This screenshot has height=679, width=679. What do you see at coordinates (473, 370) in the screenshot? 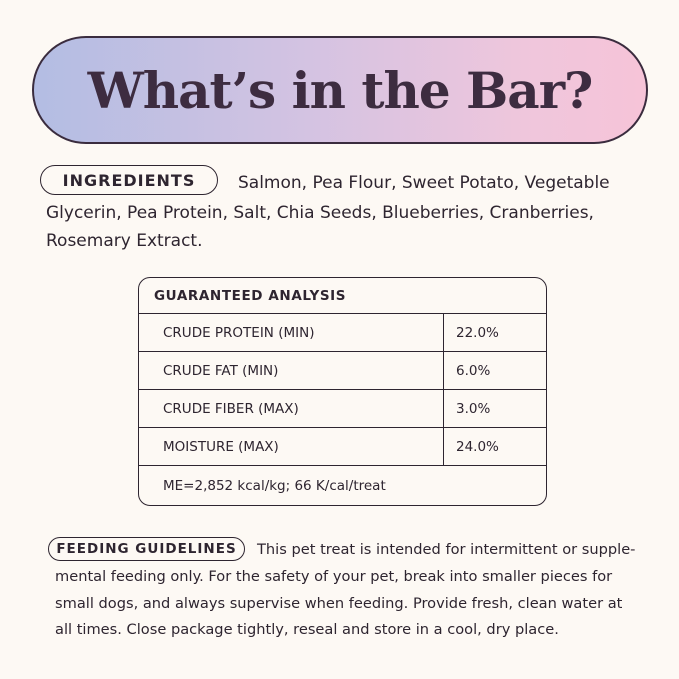
I see `row-value: 6.0%` at bounding box center [473, 370].